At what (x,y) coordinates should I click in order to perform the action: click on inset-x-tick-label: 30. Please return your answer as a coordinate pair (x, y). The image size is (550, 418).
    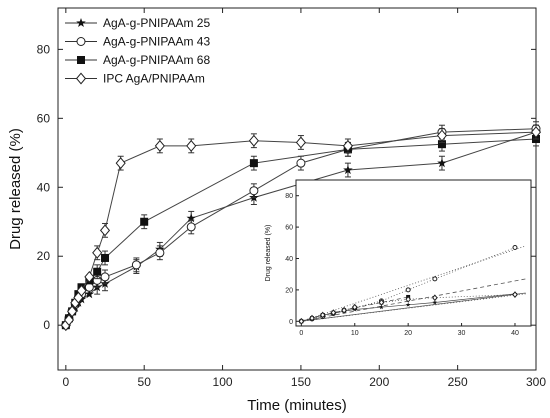
    Looking at the image, I should click on (462, 333).